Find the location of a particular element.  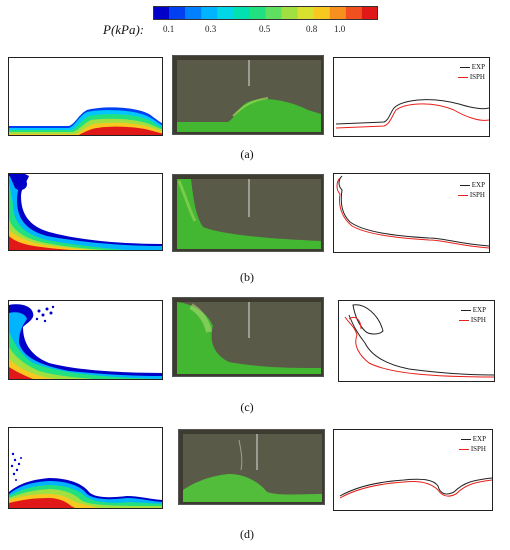

profile-plot-c: EXP ISPH is located at coordinates (416, 341).